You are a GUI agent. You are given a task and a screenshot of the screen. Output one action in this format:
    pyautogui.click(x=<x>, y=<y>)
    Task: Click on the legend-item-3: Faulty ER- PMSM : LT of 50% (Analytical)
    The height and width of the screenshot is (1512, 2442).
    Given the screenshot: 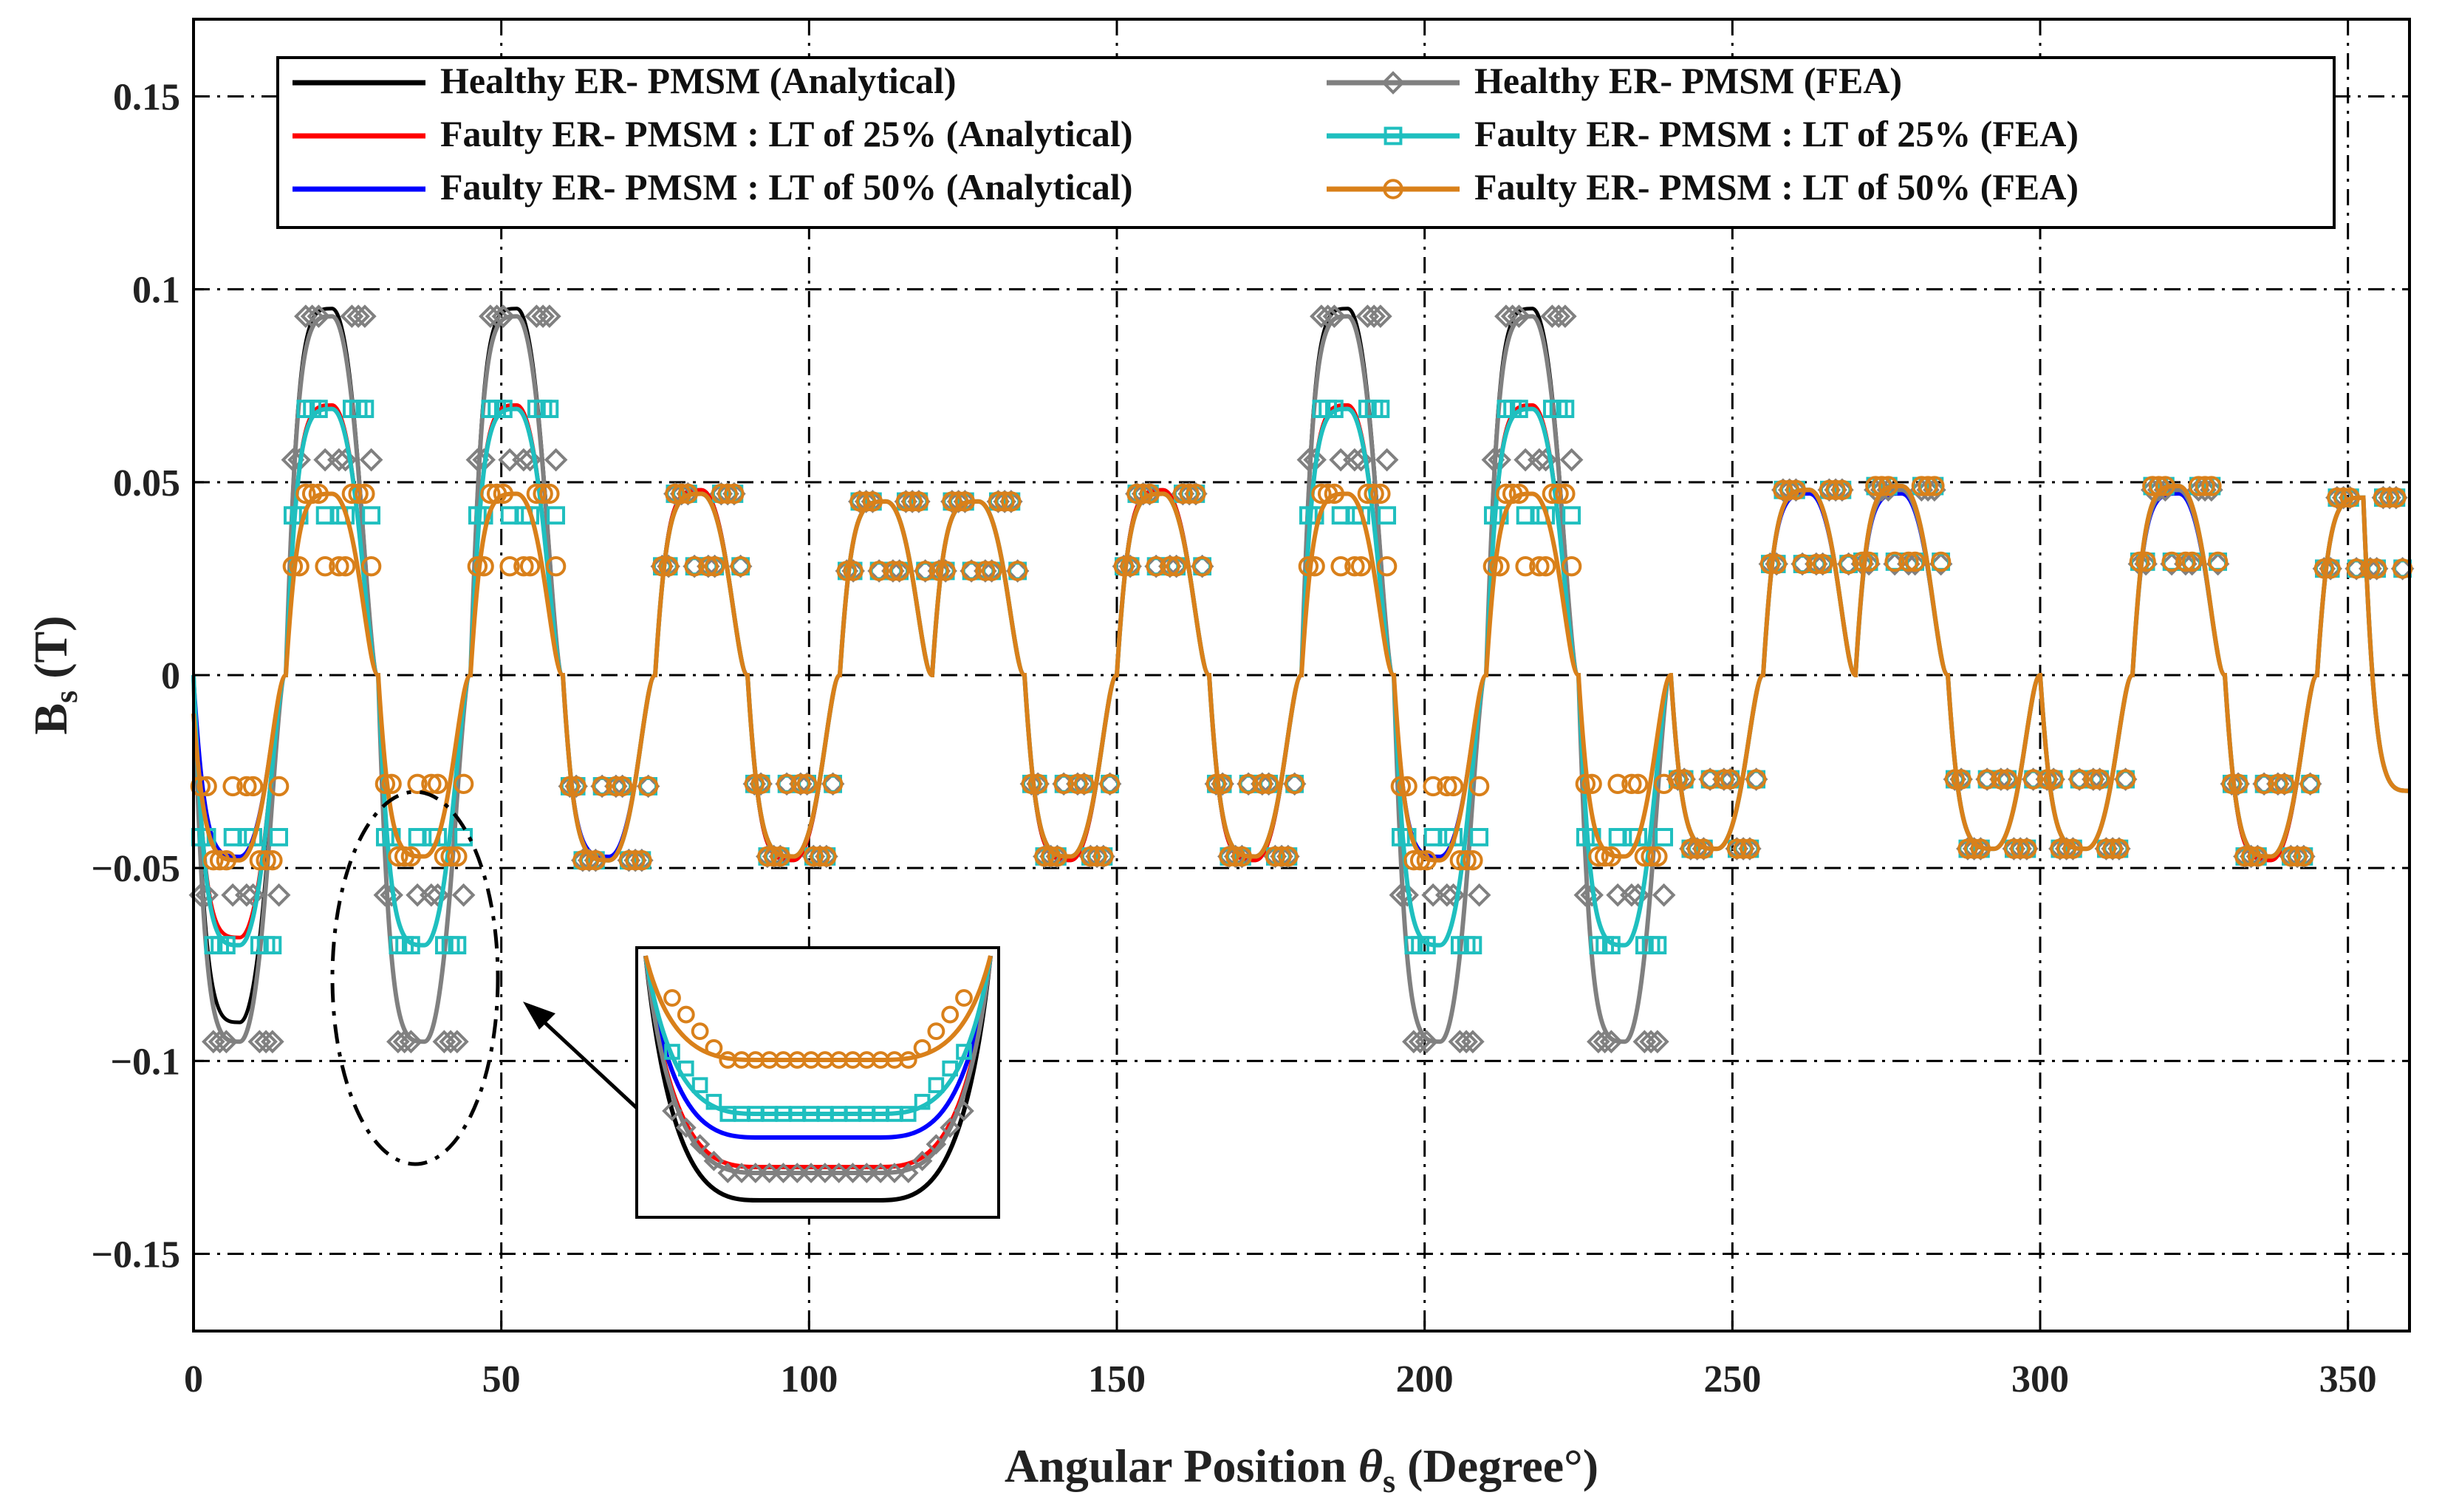 What is the action you would take?
    pyautogui.click(x=712, y=187)
    